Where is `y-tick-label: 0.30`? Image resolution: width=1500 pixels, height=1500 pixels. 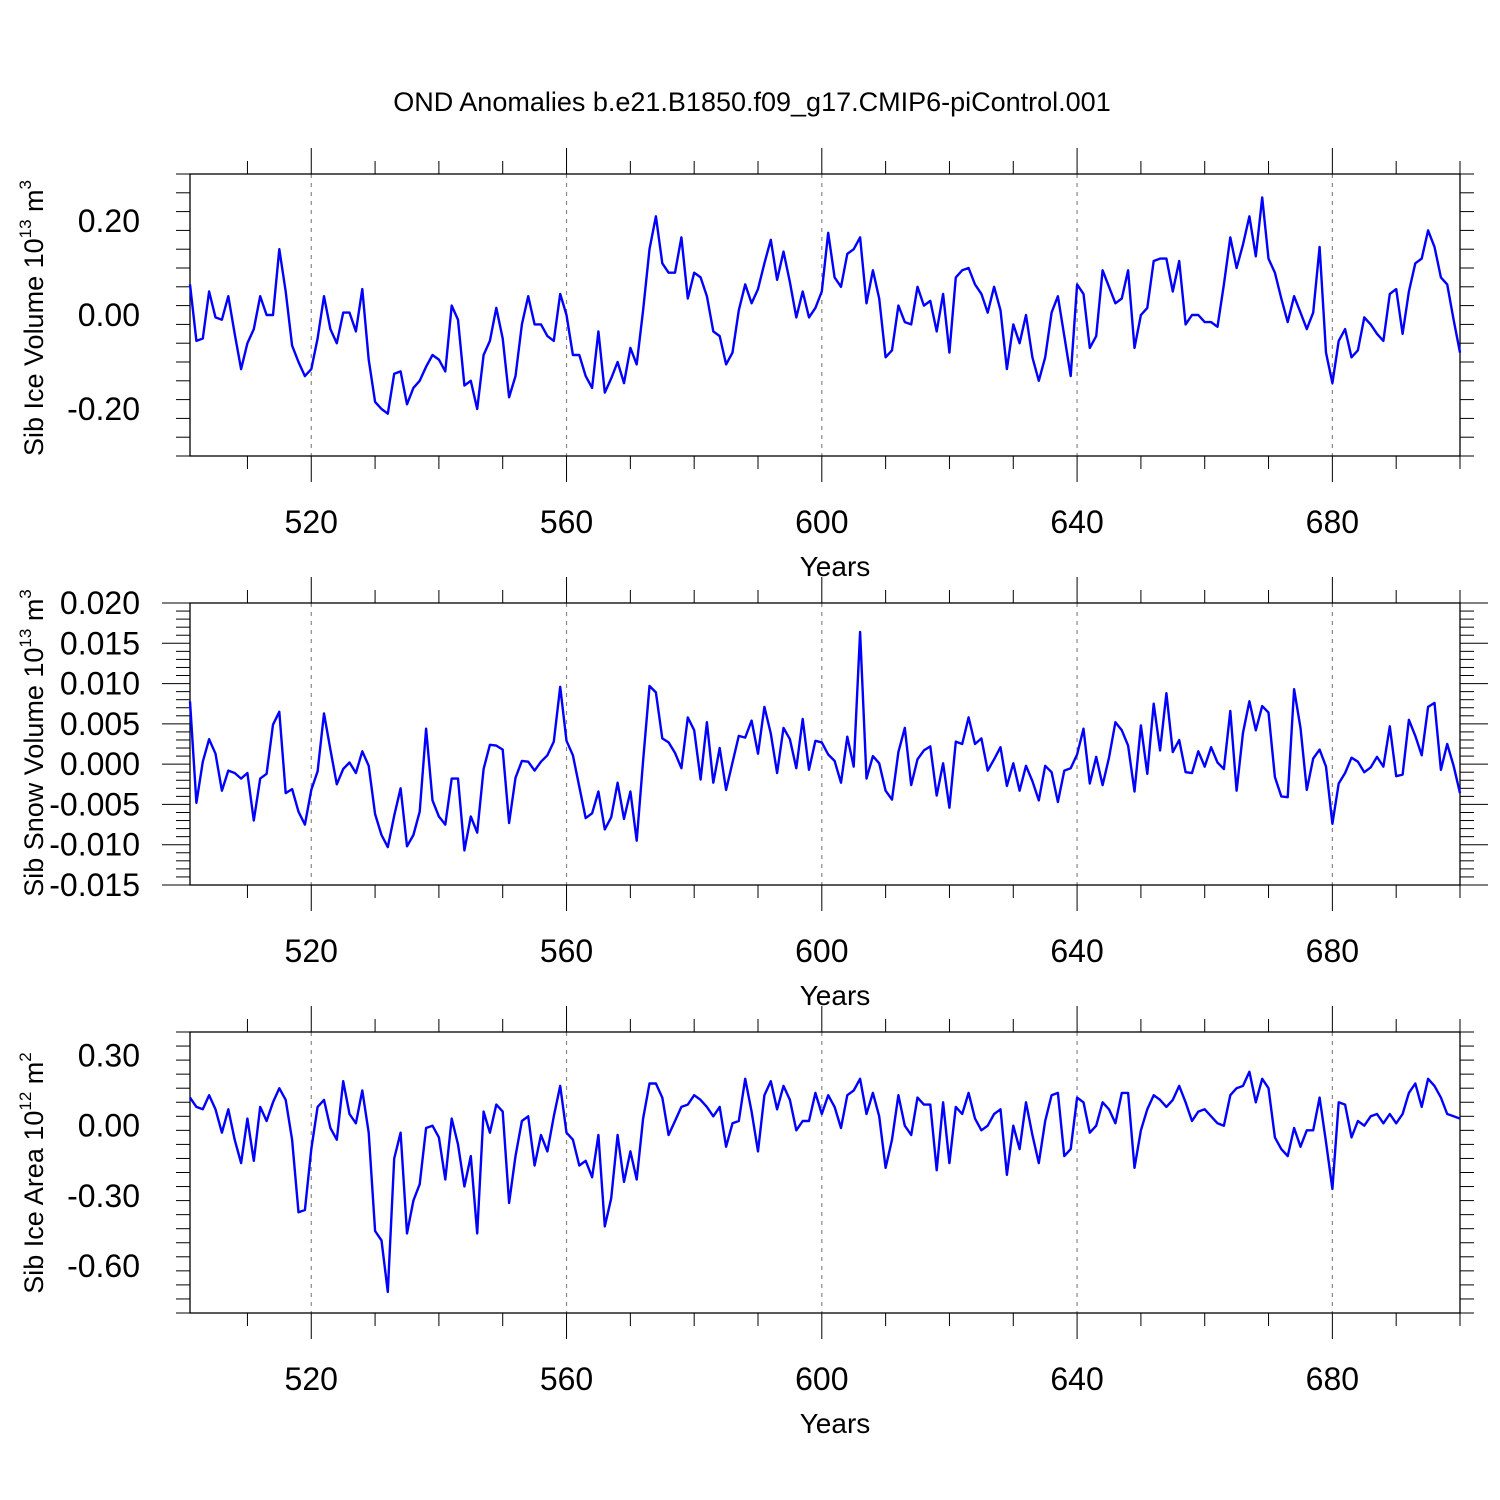
y-tick-label: 0.30 is located at coordinates (109, 1055).